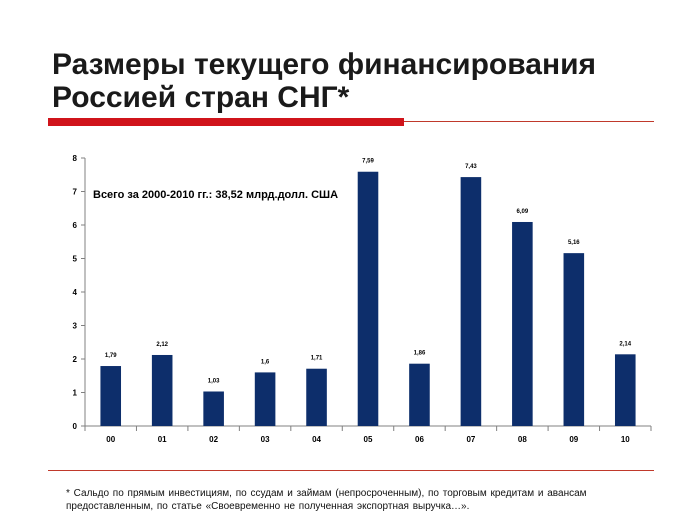  Describe the element at coordinates (75, 225) in the screenshot. I see `y-tick-label: 6` at that location.